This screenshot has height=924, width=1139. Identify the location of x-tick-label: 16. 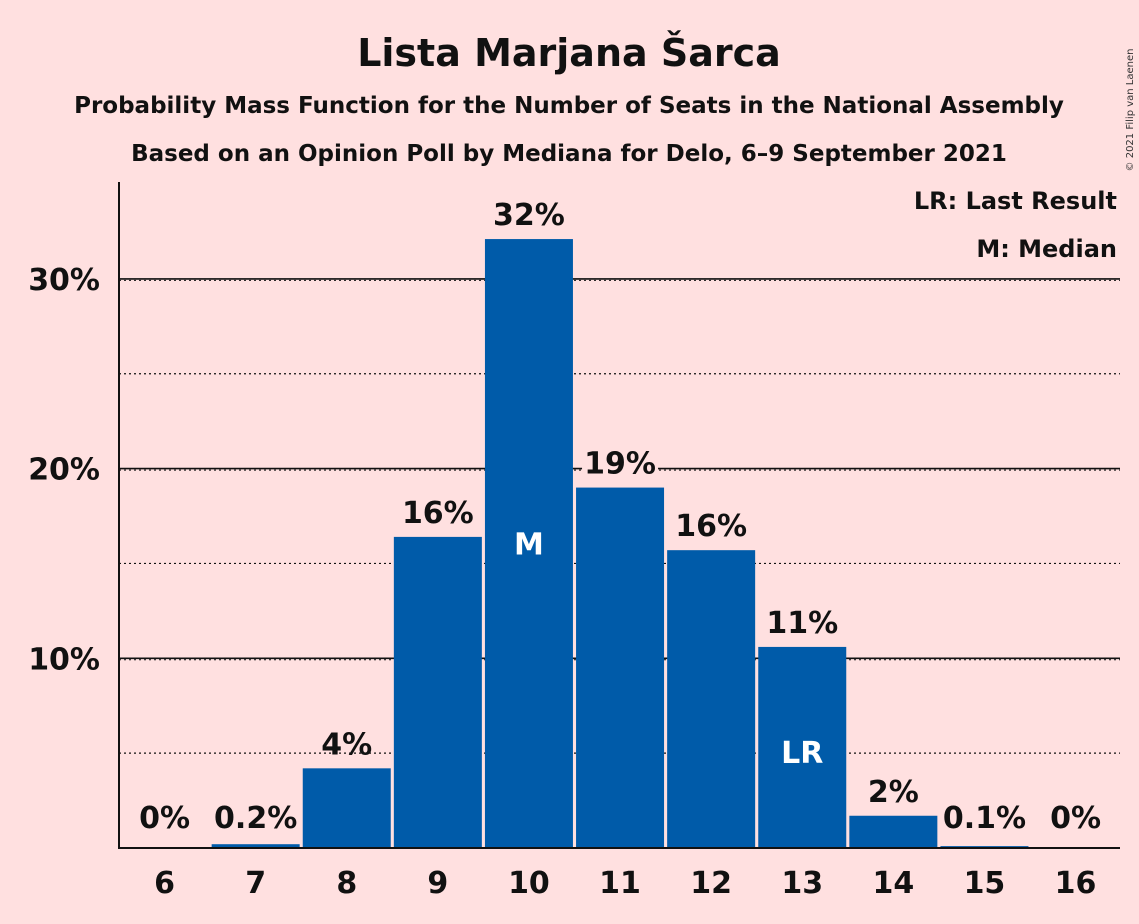
(1076, 883).